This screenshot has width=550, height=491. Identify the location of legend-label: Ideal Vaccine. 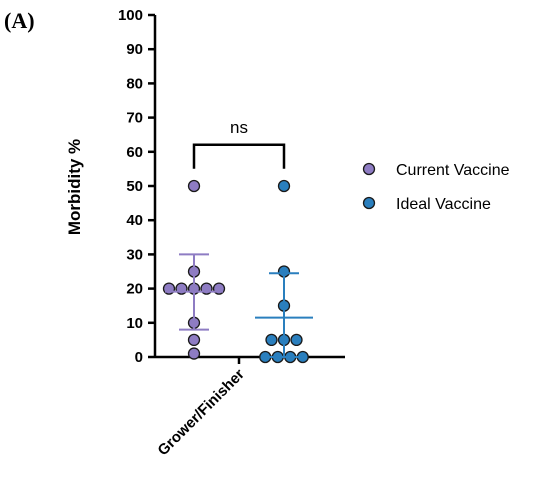
(443, 204).